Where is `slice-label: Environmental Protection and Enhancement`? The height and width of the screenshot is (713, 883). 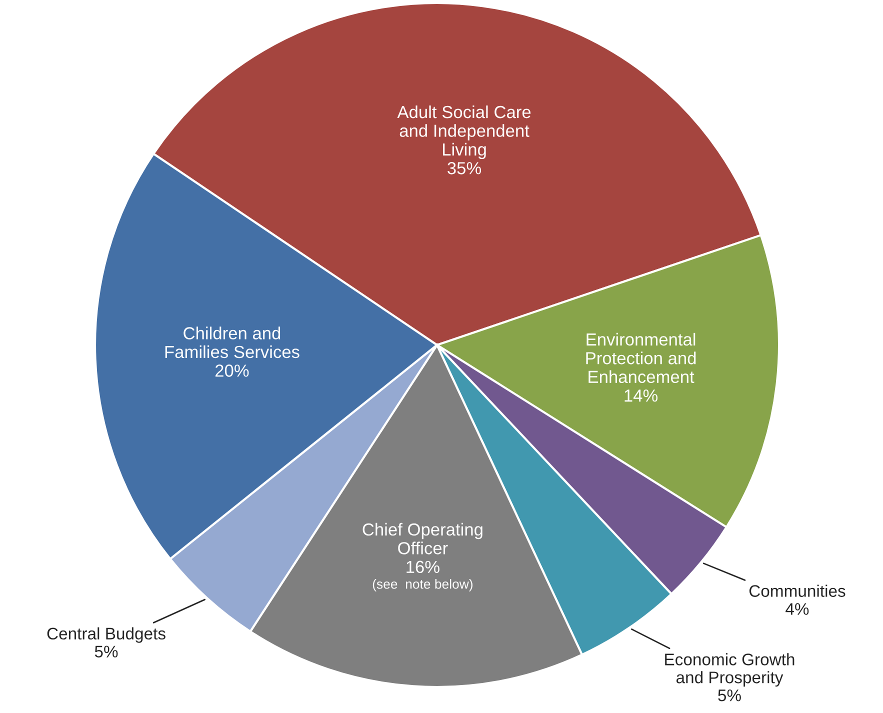
slice-label: Environmental Protection and Enhancement is located at coordinates (641, 358).